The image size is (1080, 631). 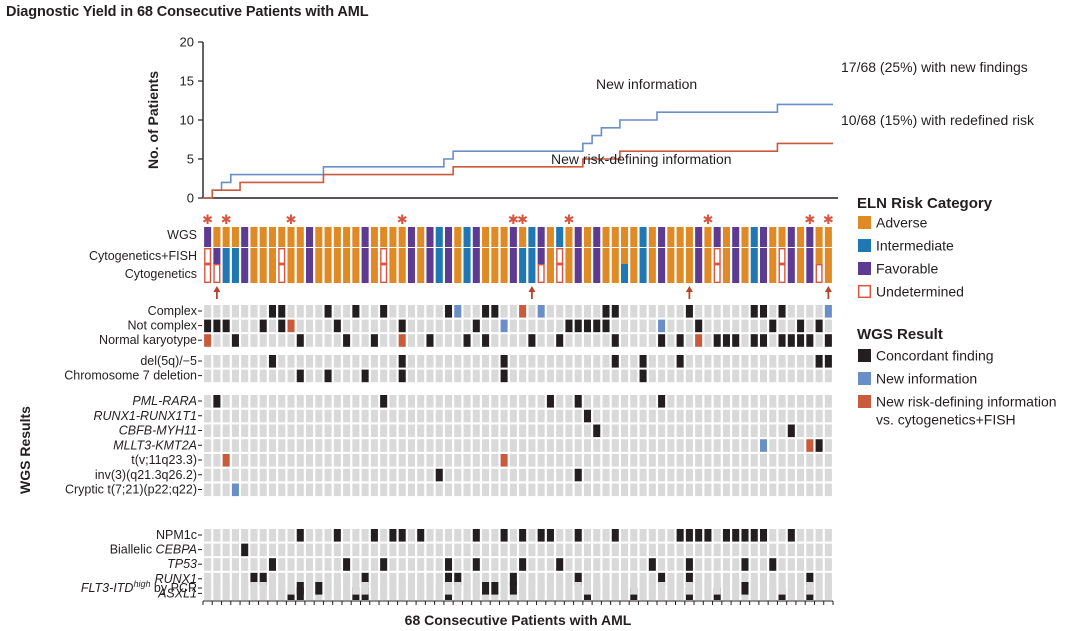 I want to click on wgs-results-axis-title: WGS Results, so click(x=25, y=450).